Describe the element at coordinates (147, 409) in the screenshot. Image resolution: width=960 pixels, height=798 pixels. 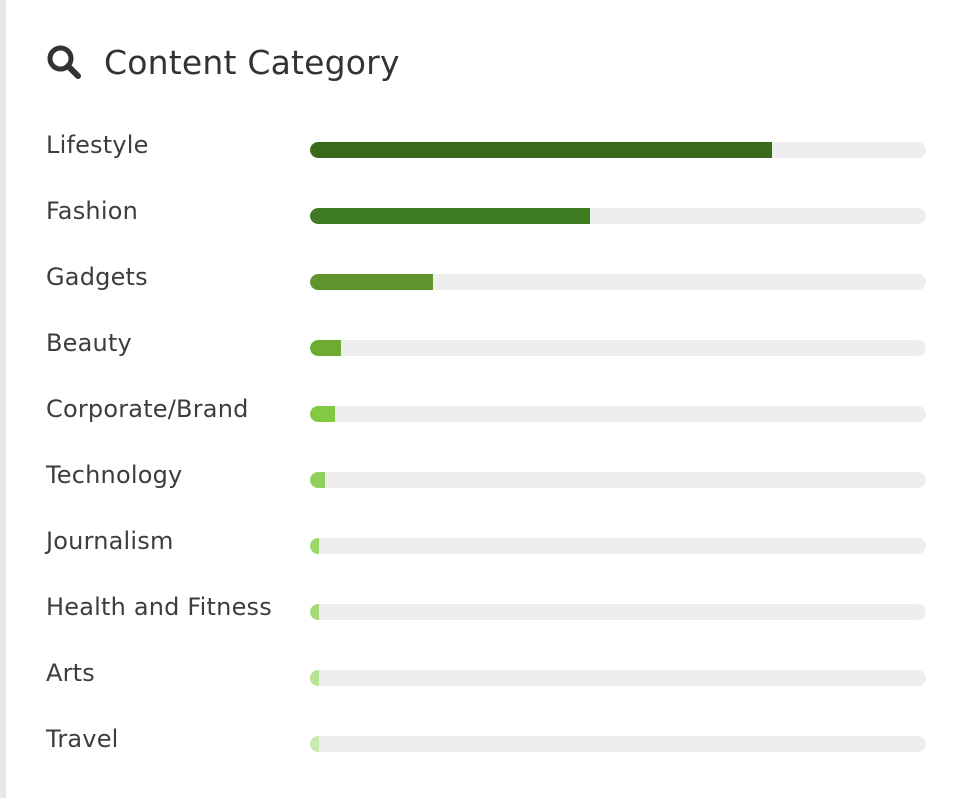
I see `category-label: Corporate/Brand` at that location.